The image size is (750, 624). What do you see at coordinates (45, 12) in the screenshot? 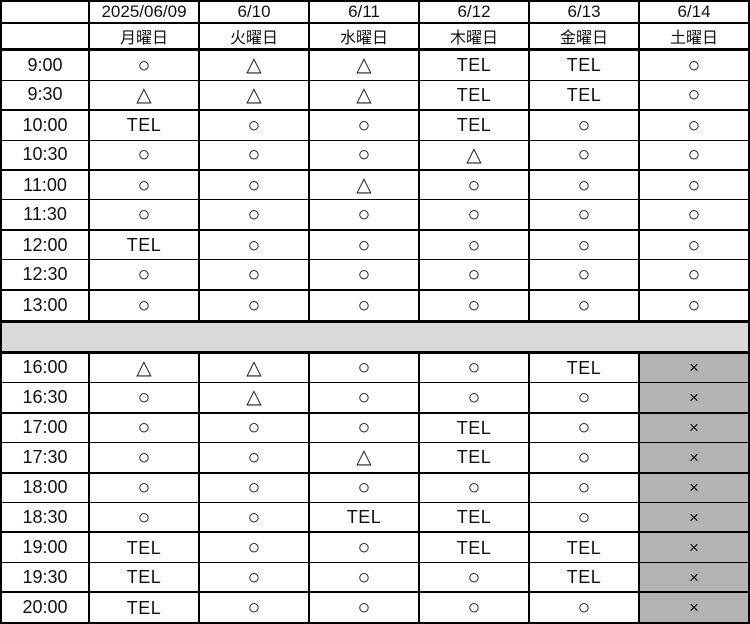
I see `corner-cell` at bounding box center [45, 12].